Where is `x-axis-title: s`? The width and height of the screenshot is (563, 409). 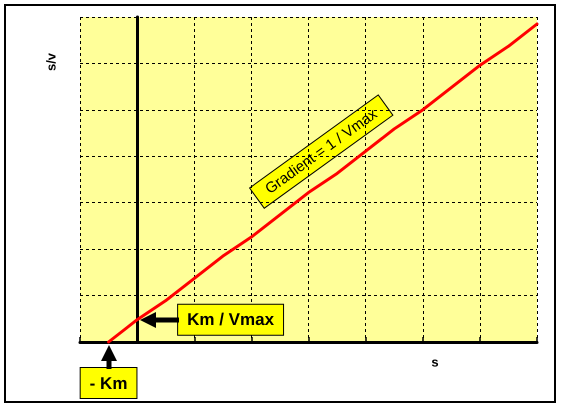
x-axis-title: s is located at coordinates (435, 362).